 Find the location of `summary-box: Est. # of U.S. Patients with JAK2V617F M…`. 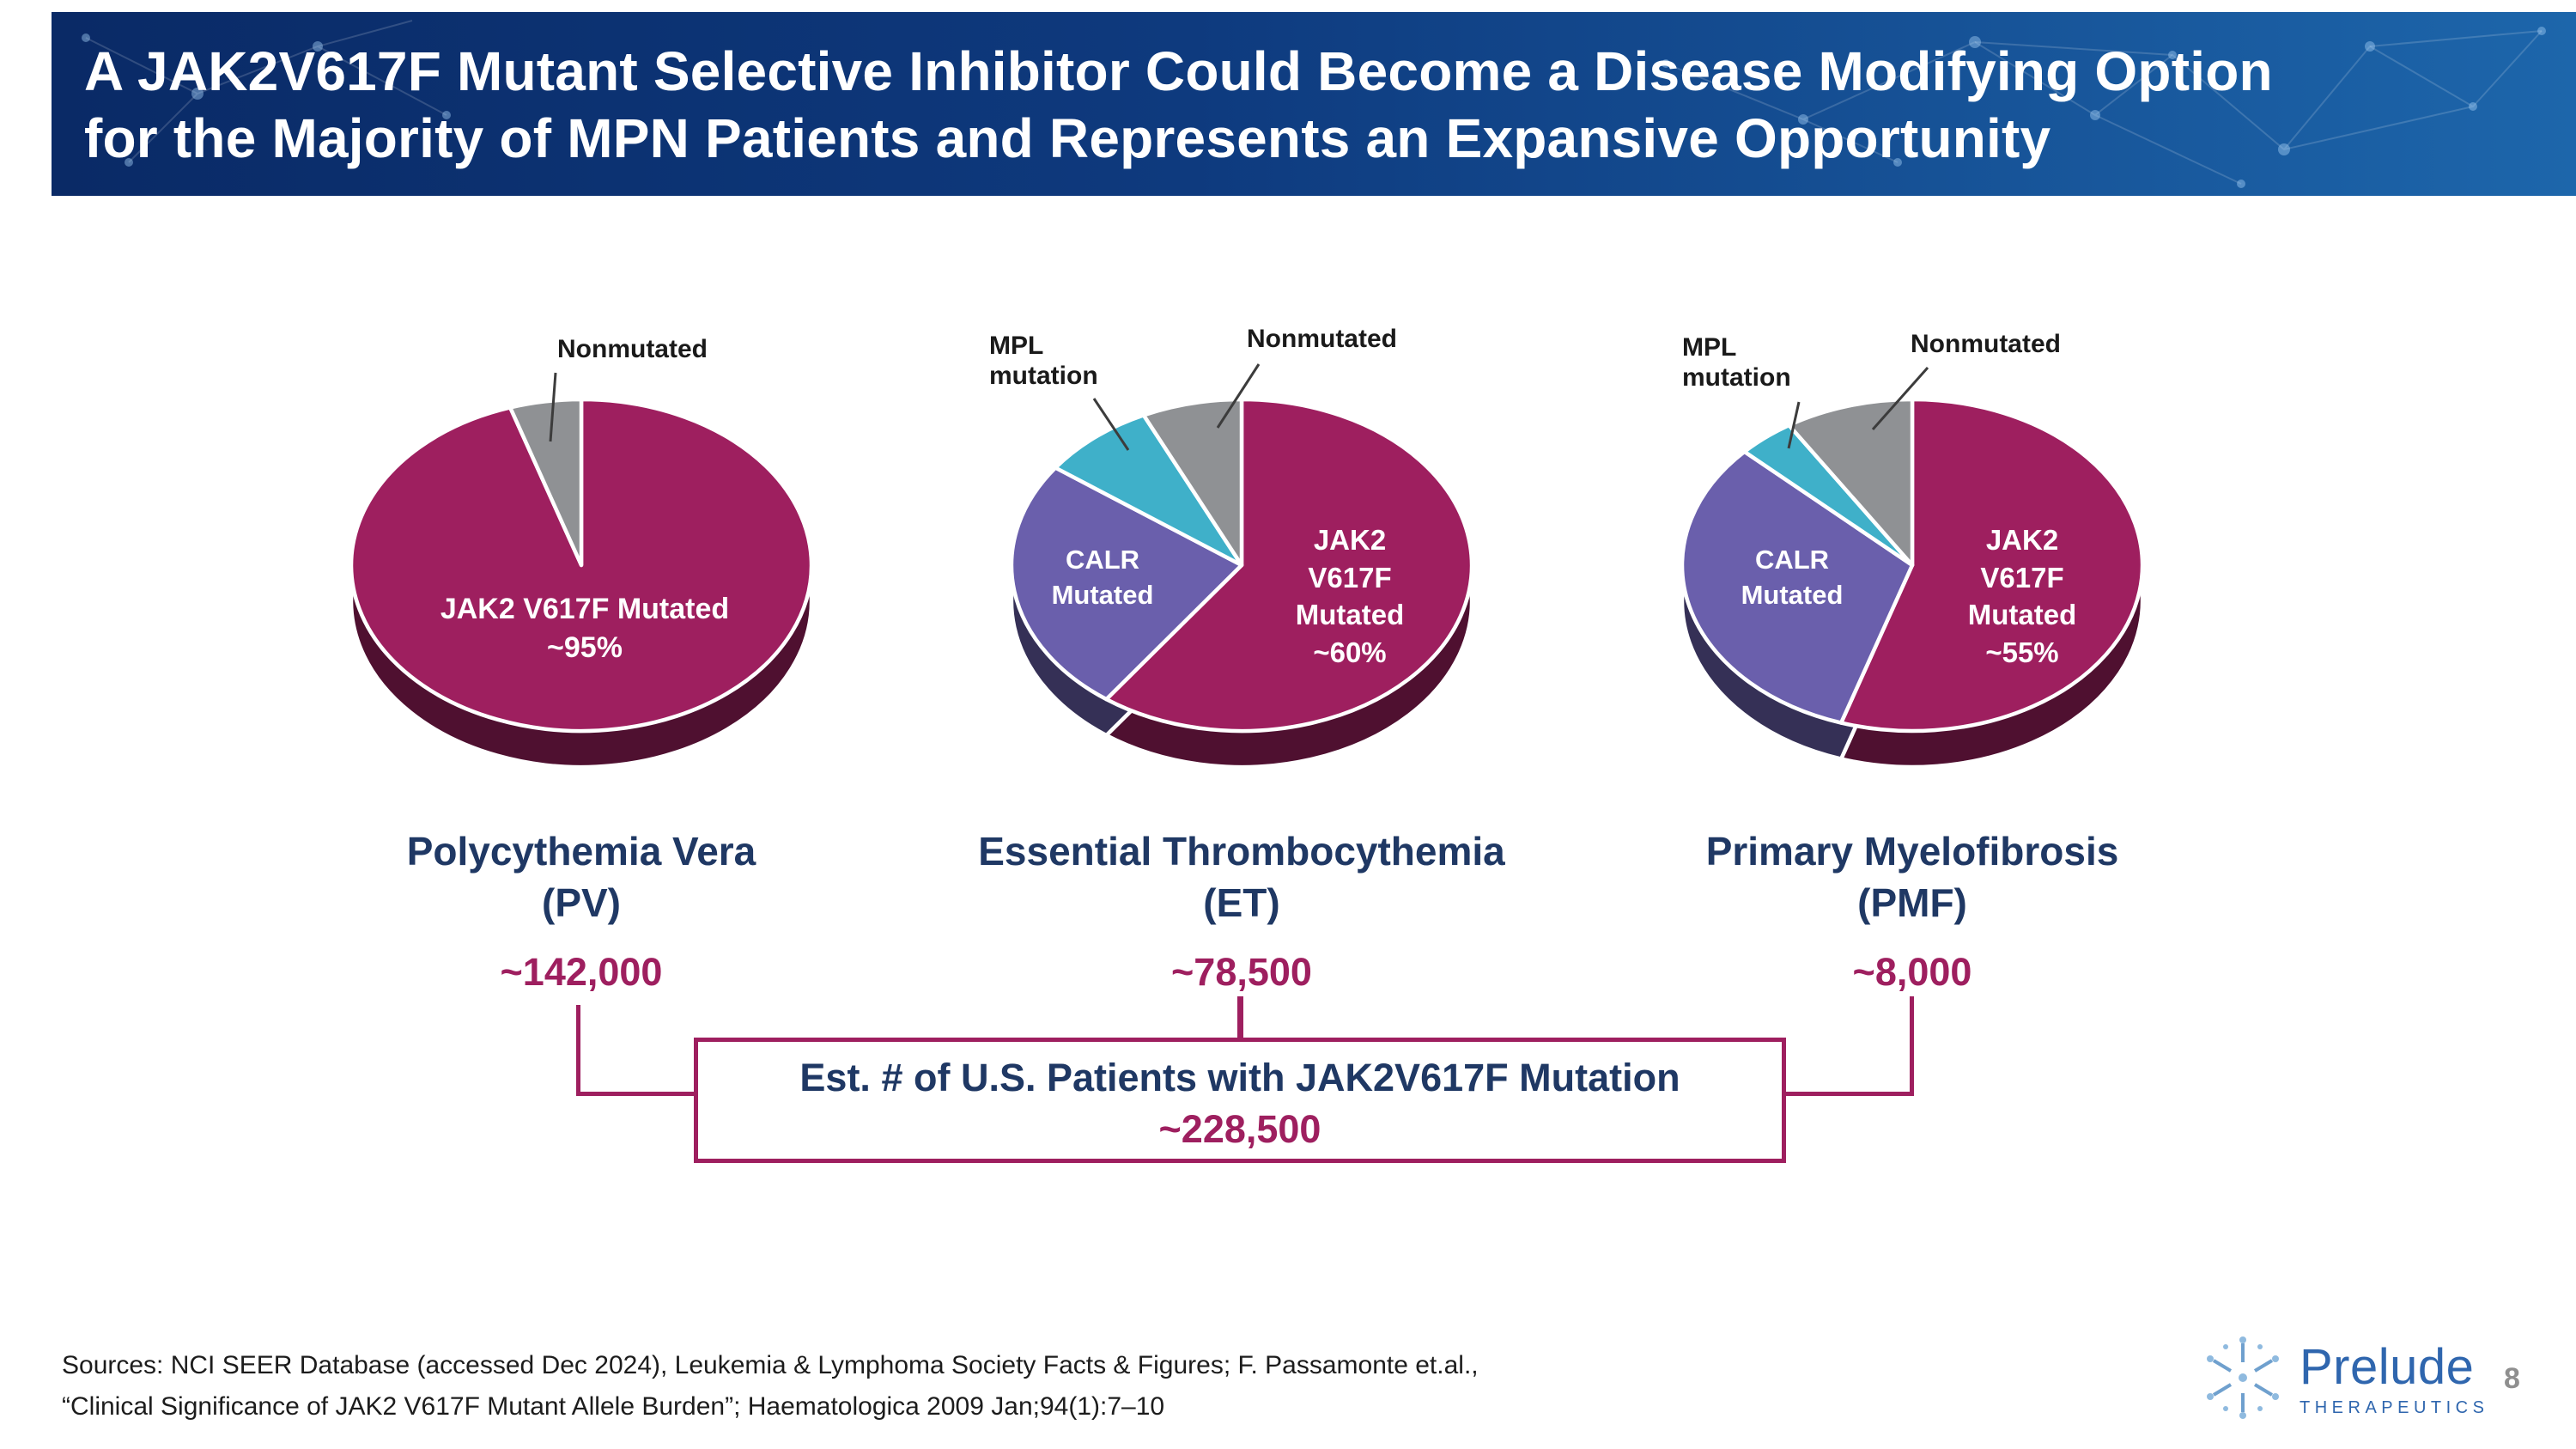

summary-box: Est. # of U.S. Patients with JAK2V617F M… is located at coordinates (1240, 1100).